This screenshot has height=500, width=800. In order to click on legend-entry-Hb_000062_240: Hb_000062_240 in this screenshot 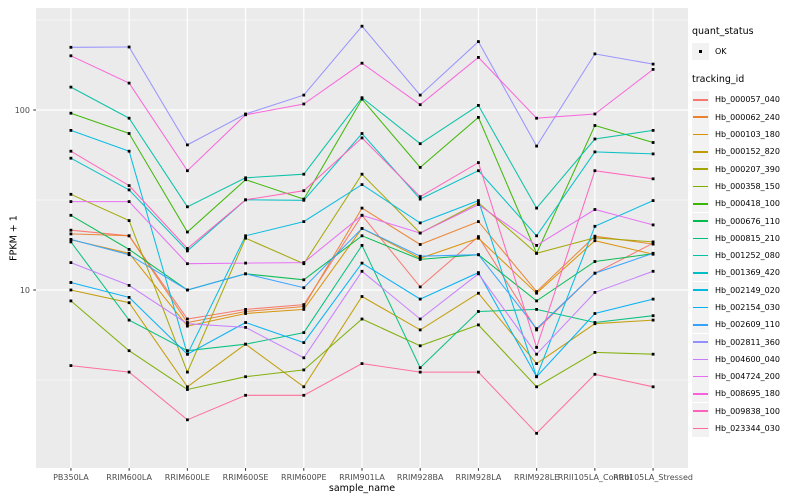, I will do `click(746, 117)`.